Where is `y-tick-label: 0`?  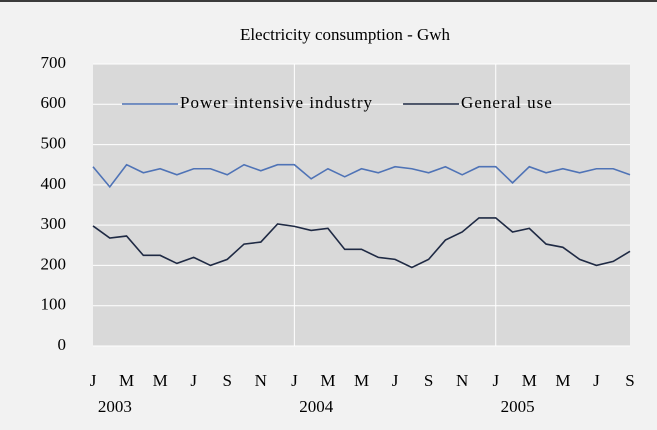
y-tick-label: 0 is located at coordinates (62, 344).